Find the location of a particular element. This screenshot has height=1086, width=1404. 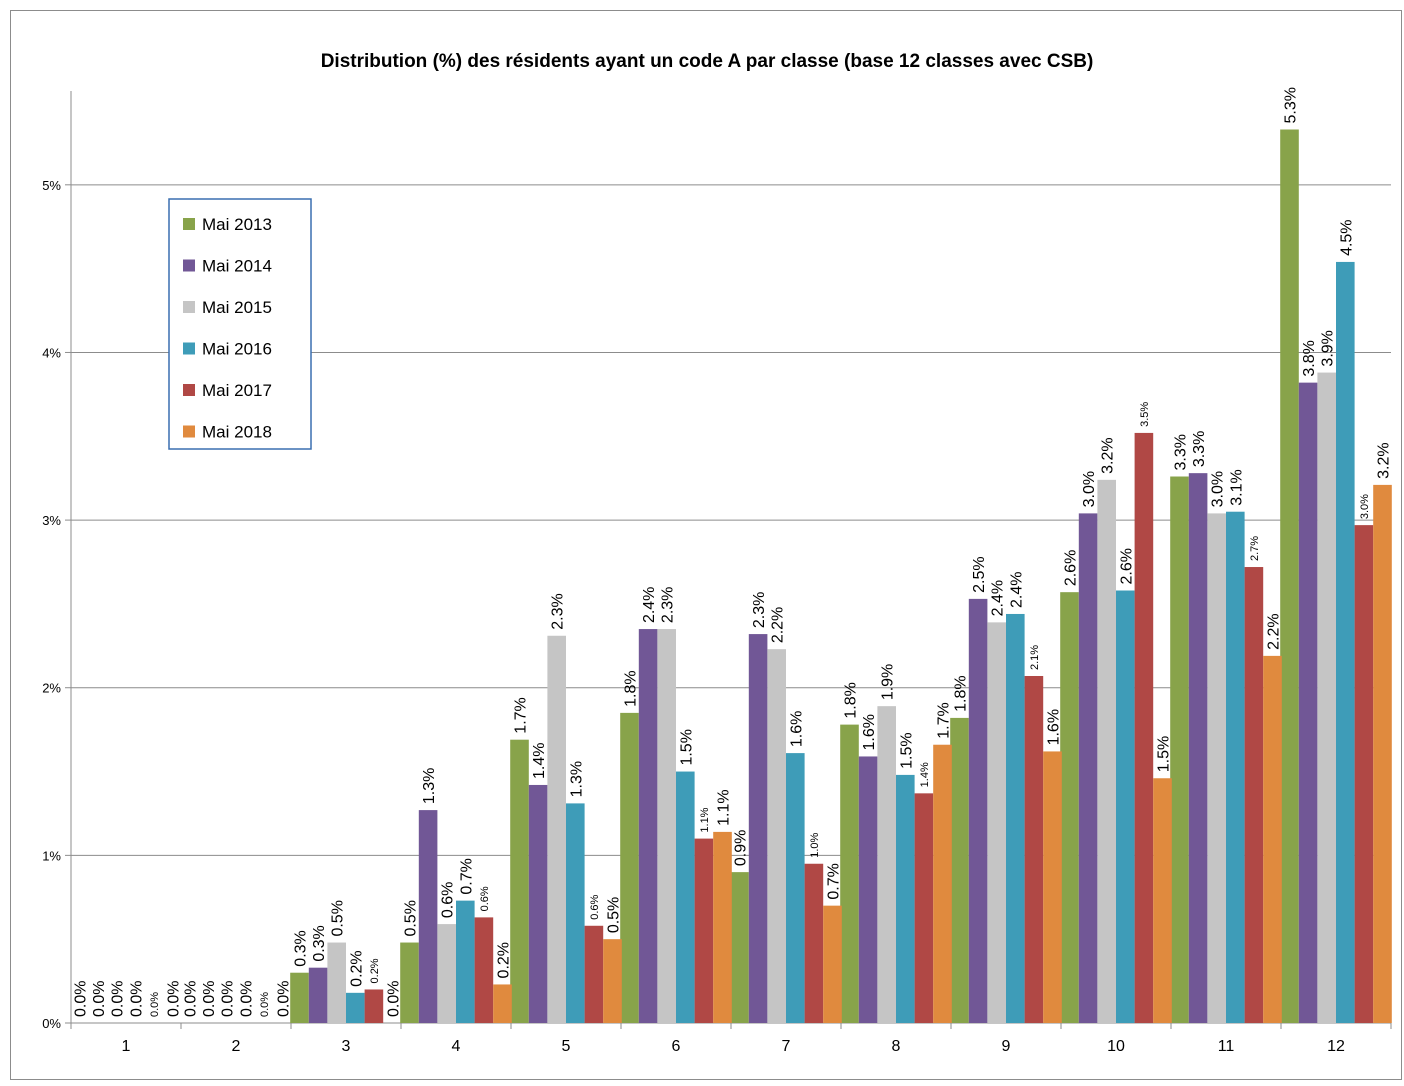

data-label: 2.7% is located at coordinates (1255, 548).